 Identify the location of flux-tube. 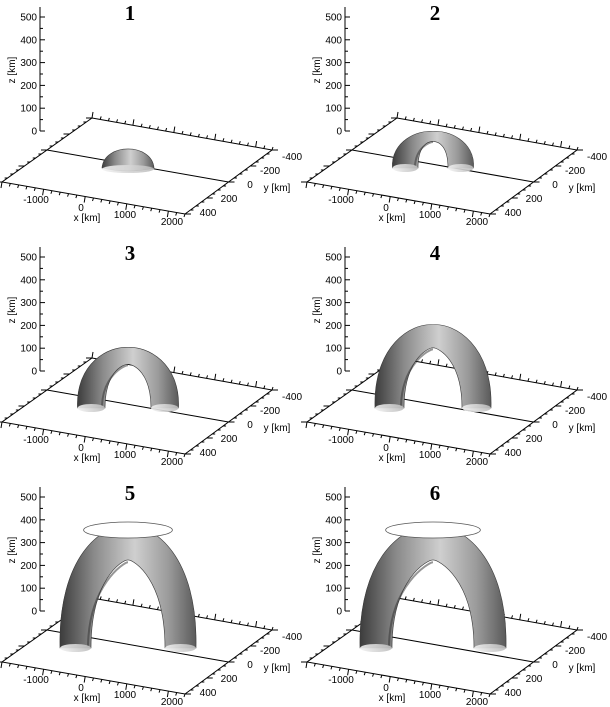
(128, 379).